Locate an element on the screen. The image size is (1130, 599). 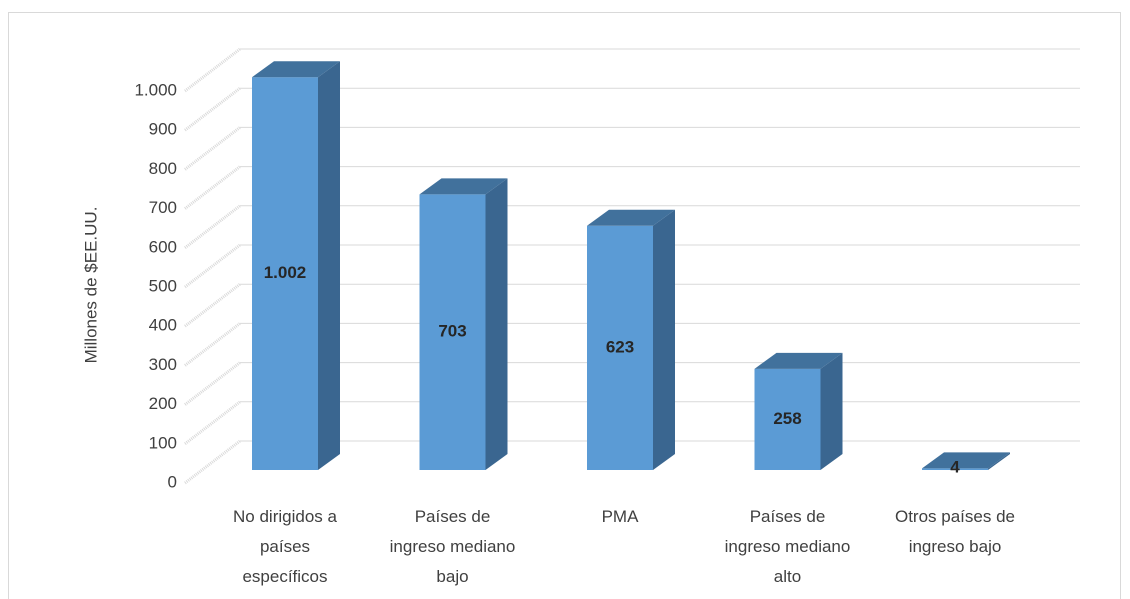
data-label: 703 is located at coordinates (452, 331).